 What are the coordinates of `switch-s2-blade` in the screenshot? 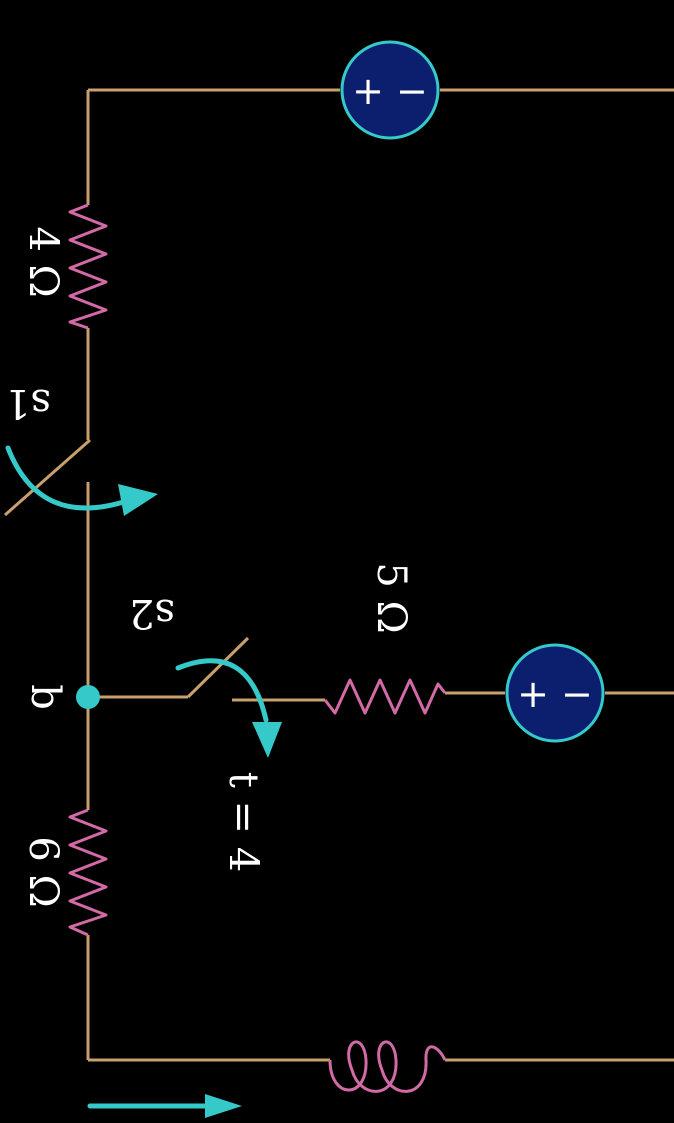 It's located at (218, 667).